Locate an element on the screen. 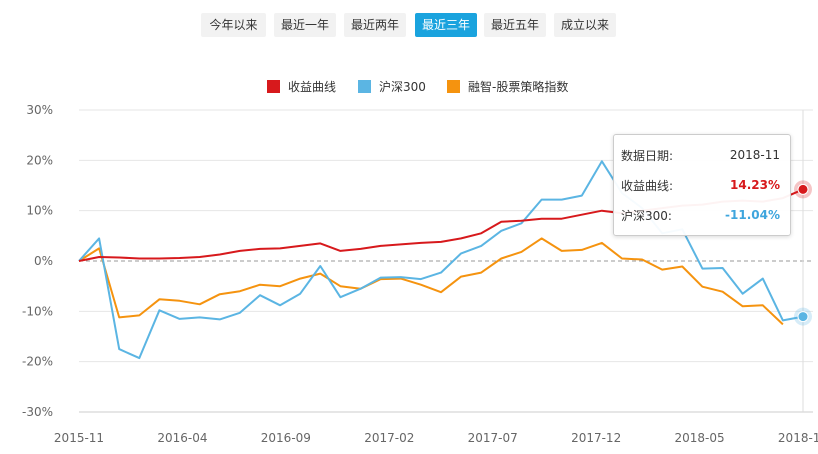 This screenshot has width=818, height=454. x-tick-label: 2017-02 is located at coordinates (389, 438).